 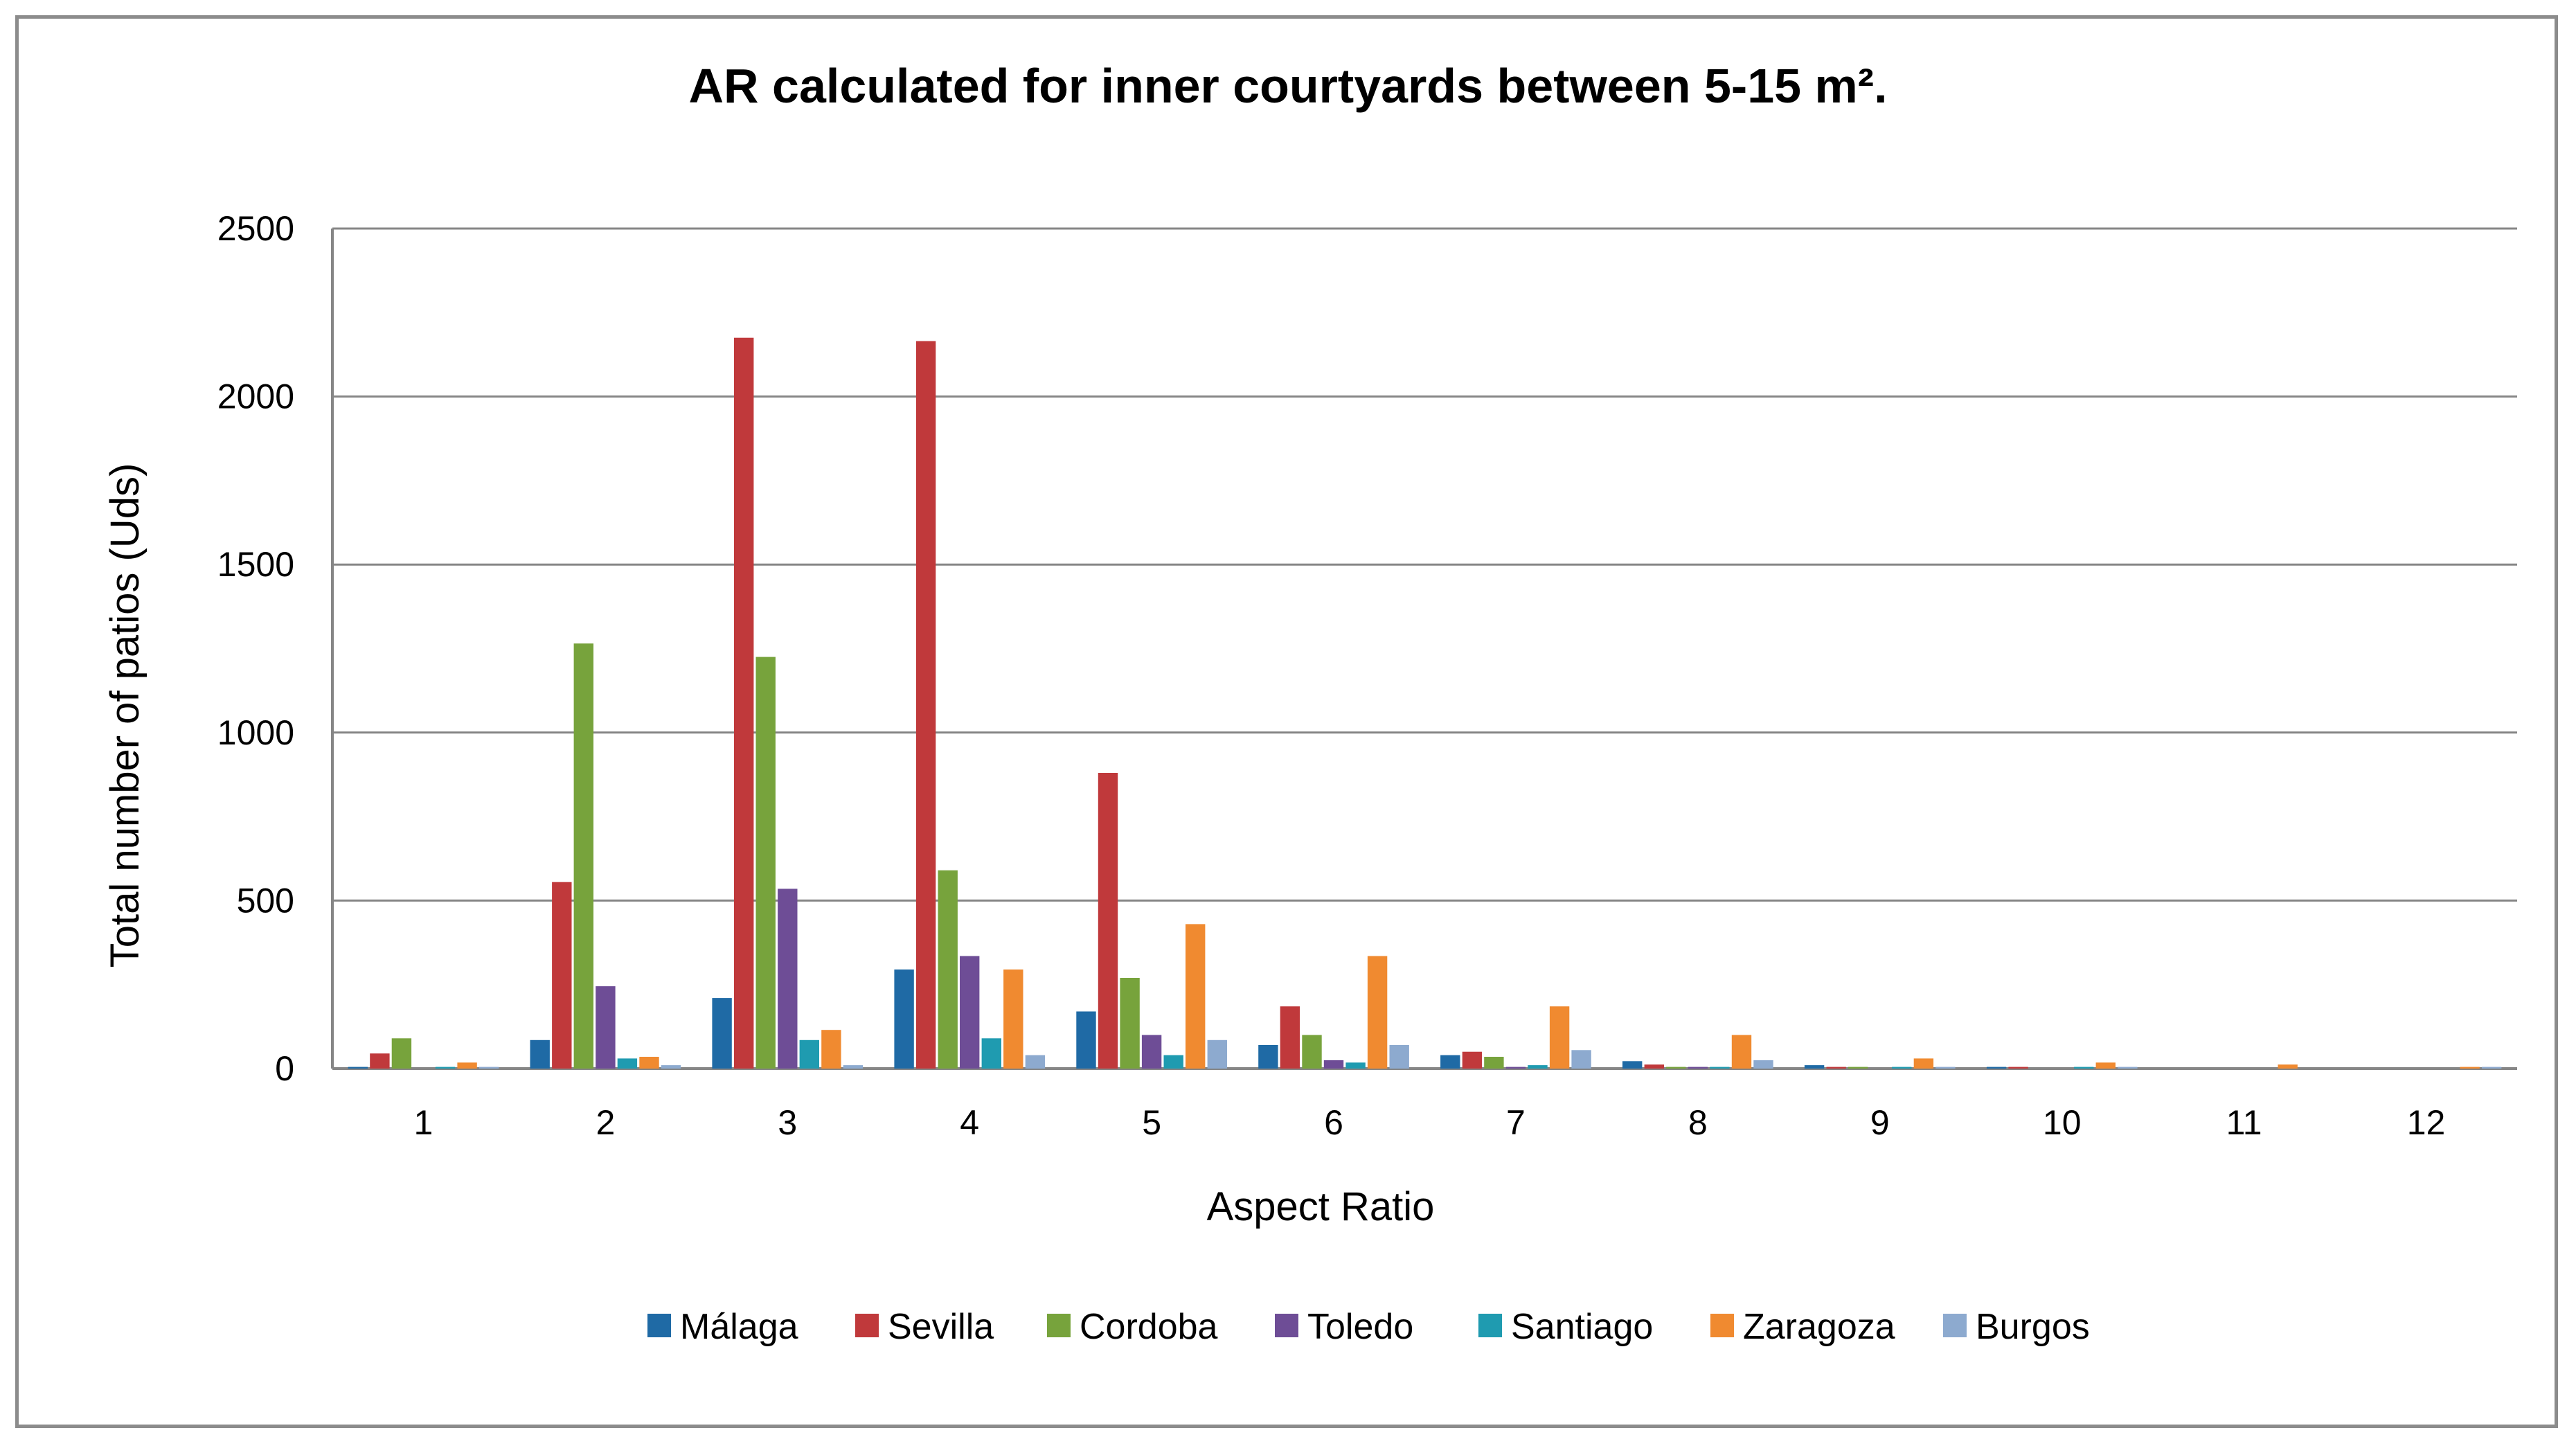 What do you see at coordinates (284, 1068) in the screenshot?
I see `y-tick-label: 0` at bounding box center [284, 1068].